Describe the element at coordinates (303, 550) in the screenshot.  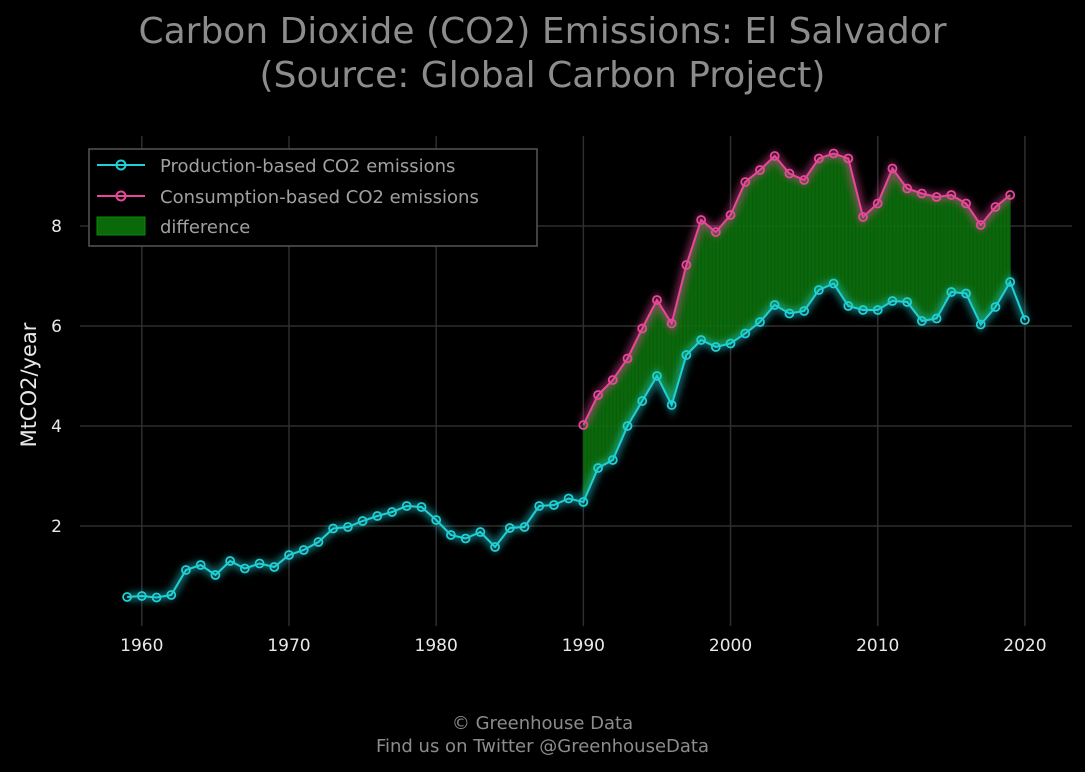
I see `production-point-1971` at that location.